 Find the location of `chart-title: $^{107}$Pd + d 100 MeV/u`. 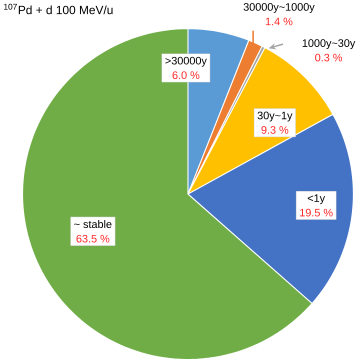

chart-title: $^{107}$Pd + d 100 MeV/u is located at coordinates (58, 9).